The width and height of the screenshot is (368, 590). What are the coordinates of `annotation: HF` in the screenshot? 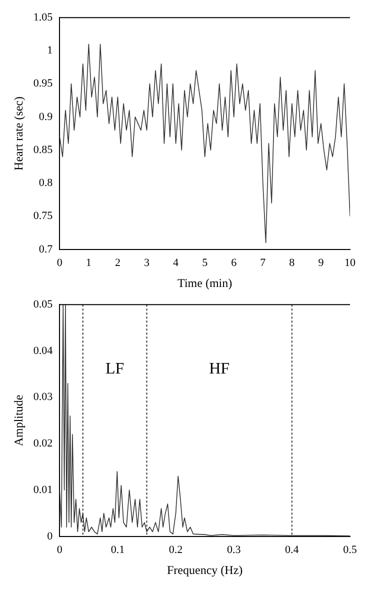 It's located at (219, 369).